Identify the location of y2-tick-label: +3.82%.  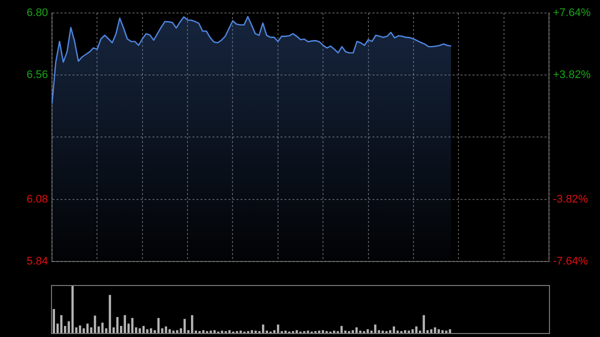
(572, 75).